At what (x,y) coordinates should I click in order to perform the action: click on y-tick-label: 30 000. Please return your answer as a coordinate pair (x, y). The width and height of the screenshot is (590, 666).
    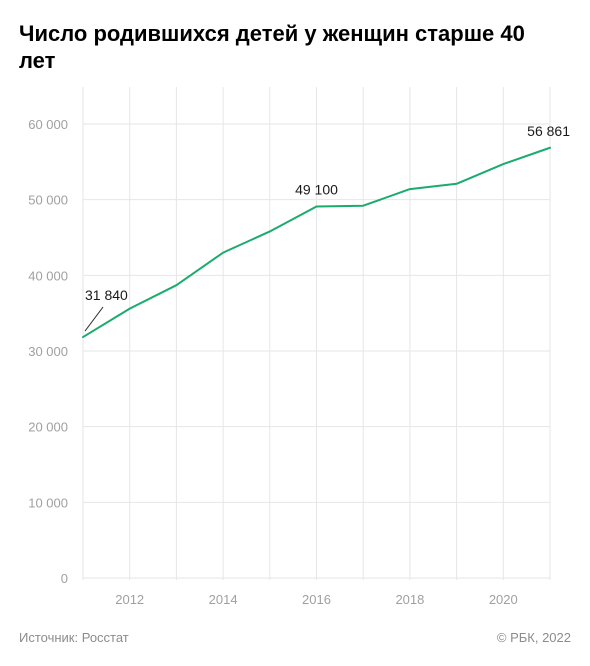
    Looking at the image, I should click on (48, 351).